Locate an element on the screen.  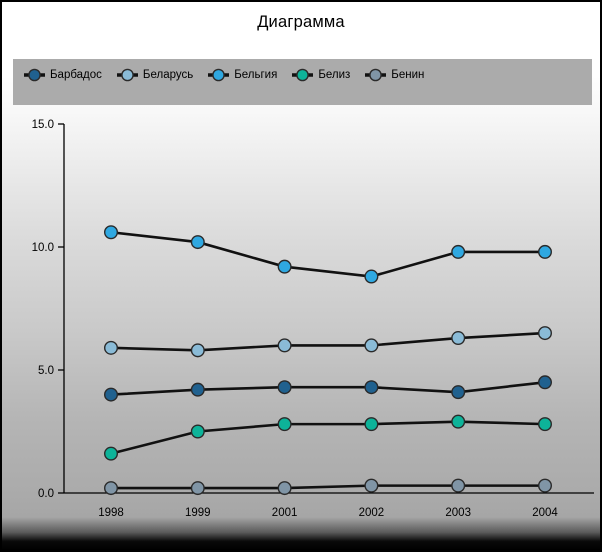
legend-item-label: Беларусь is located at coordinates (168, 75).